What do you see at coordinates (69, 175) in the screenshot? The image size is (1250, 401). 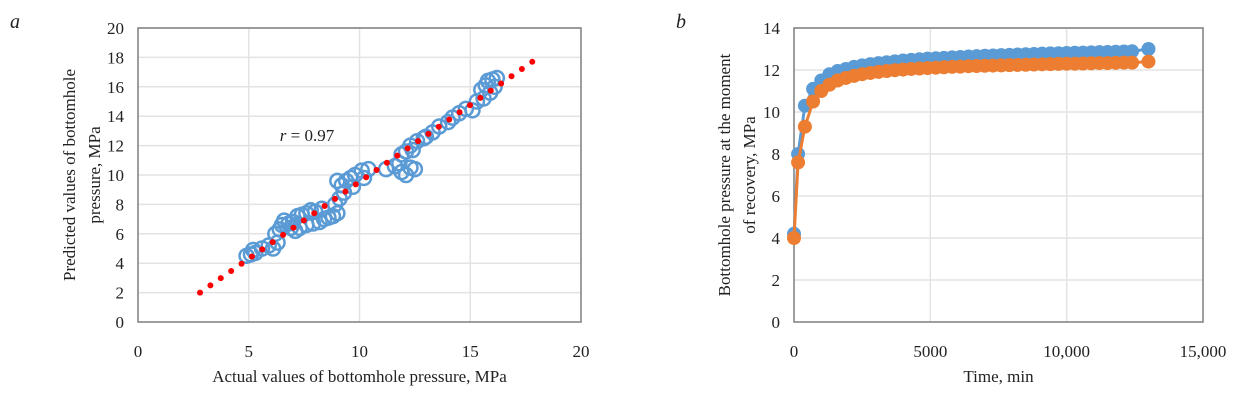 I see `y-axis-label-line: Predicted values of bottomhole` at bounding box center [69, 175].